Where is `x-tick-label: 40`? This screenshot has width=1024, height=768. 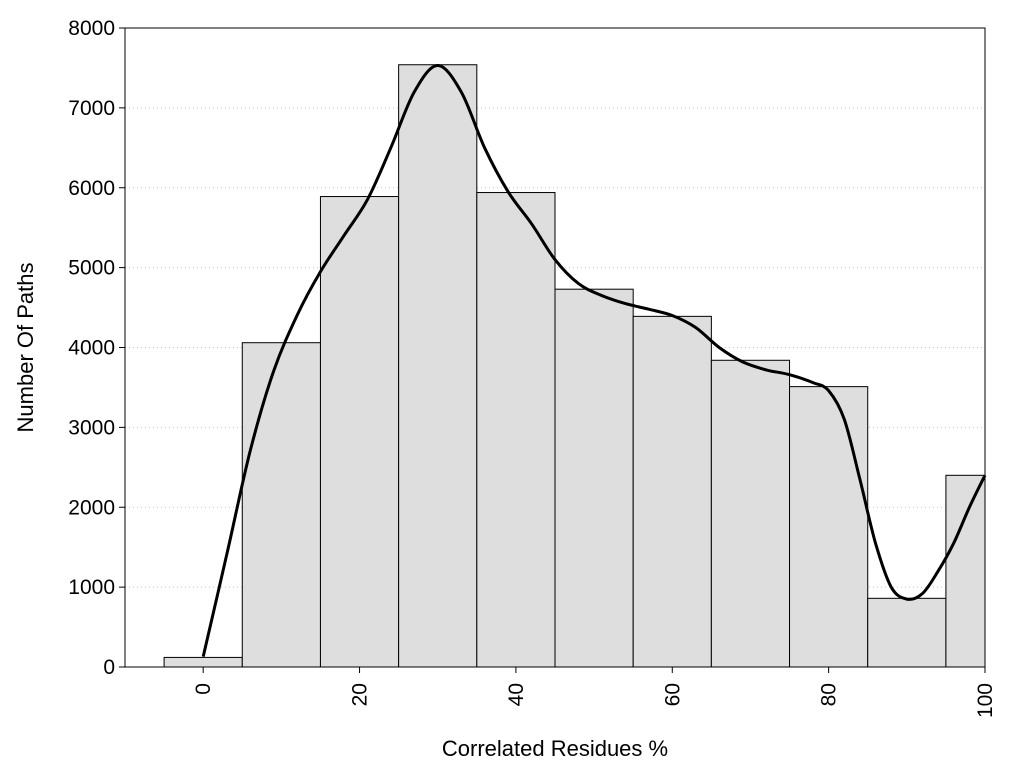
x-tick-label: 40 is located at coordinates (516, 694).